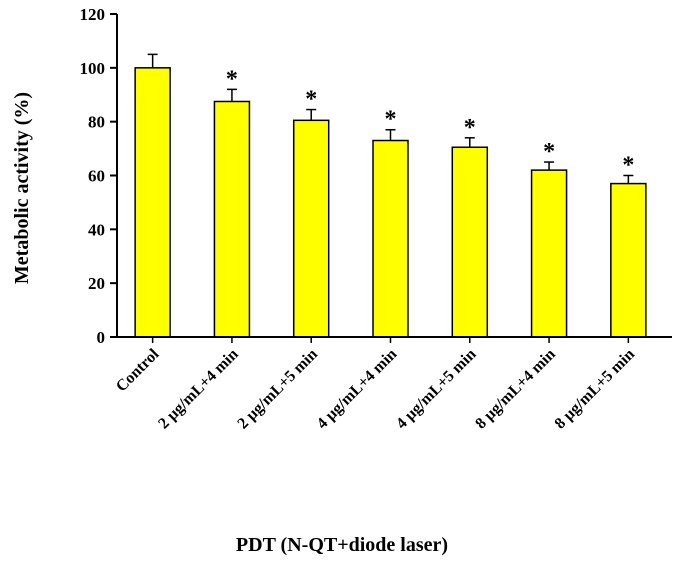 The height and width of the screenshot is (569, 685). I want to click on x-tick-label: 4 µg/mL+4 min, so click(357, 389).